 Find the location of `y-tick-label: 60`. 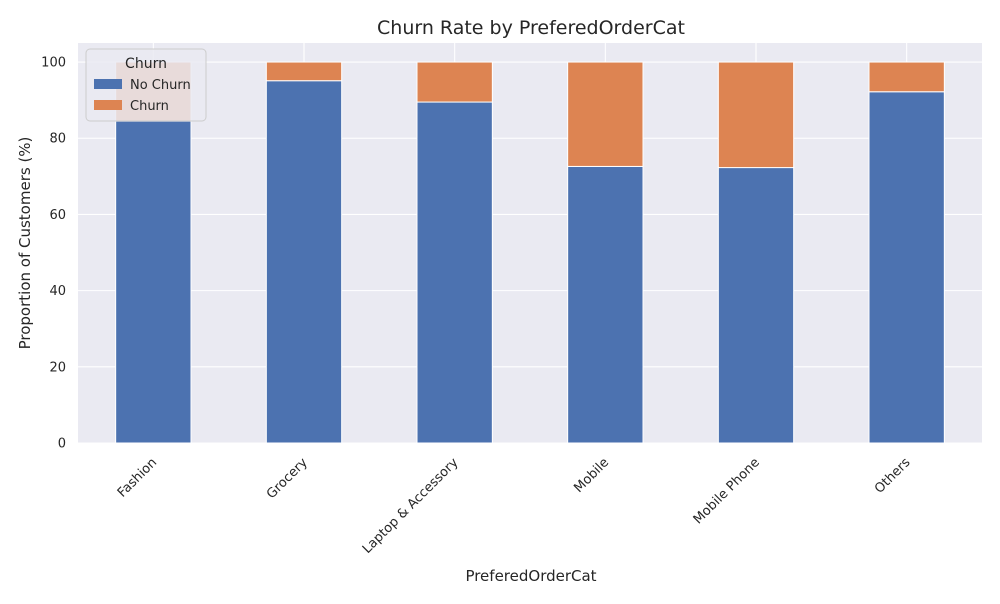

y-tick-label: 60 is located at coordinates (57, 215).